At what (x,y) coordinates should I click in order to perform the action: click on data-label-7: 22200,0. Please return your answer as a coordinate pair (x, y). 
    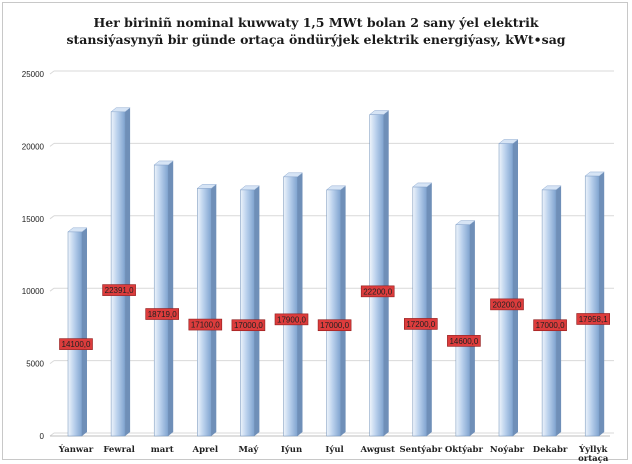
    Looking at the image, I should click on (377, 291).